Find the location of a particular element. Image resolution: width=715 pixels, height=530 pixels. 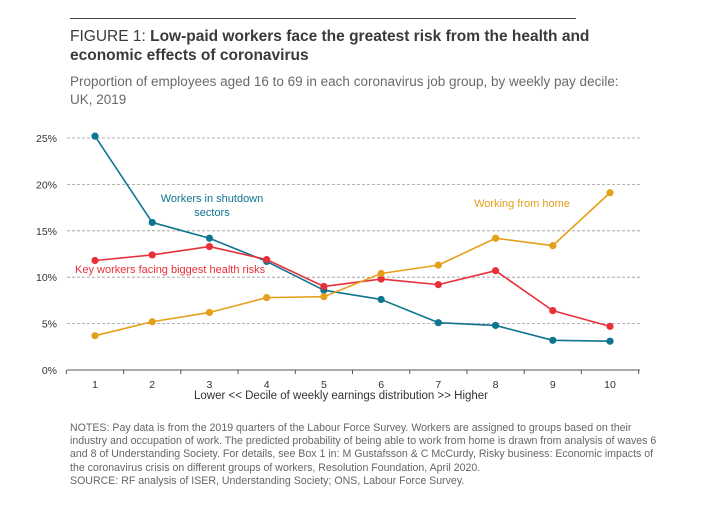

y-tick-label: 20% is located at coordinates (46, 185).